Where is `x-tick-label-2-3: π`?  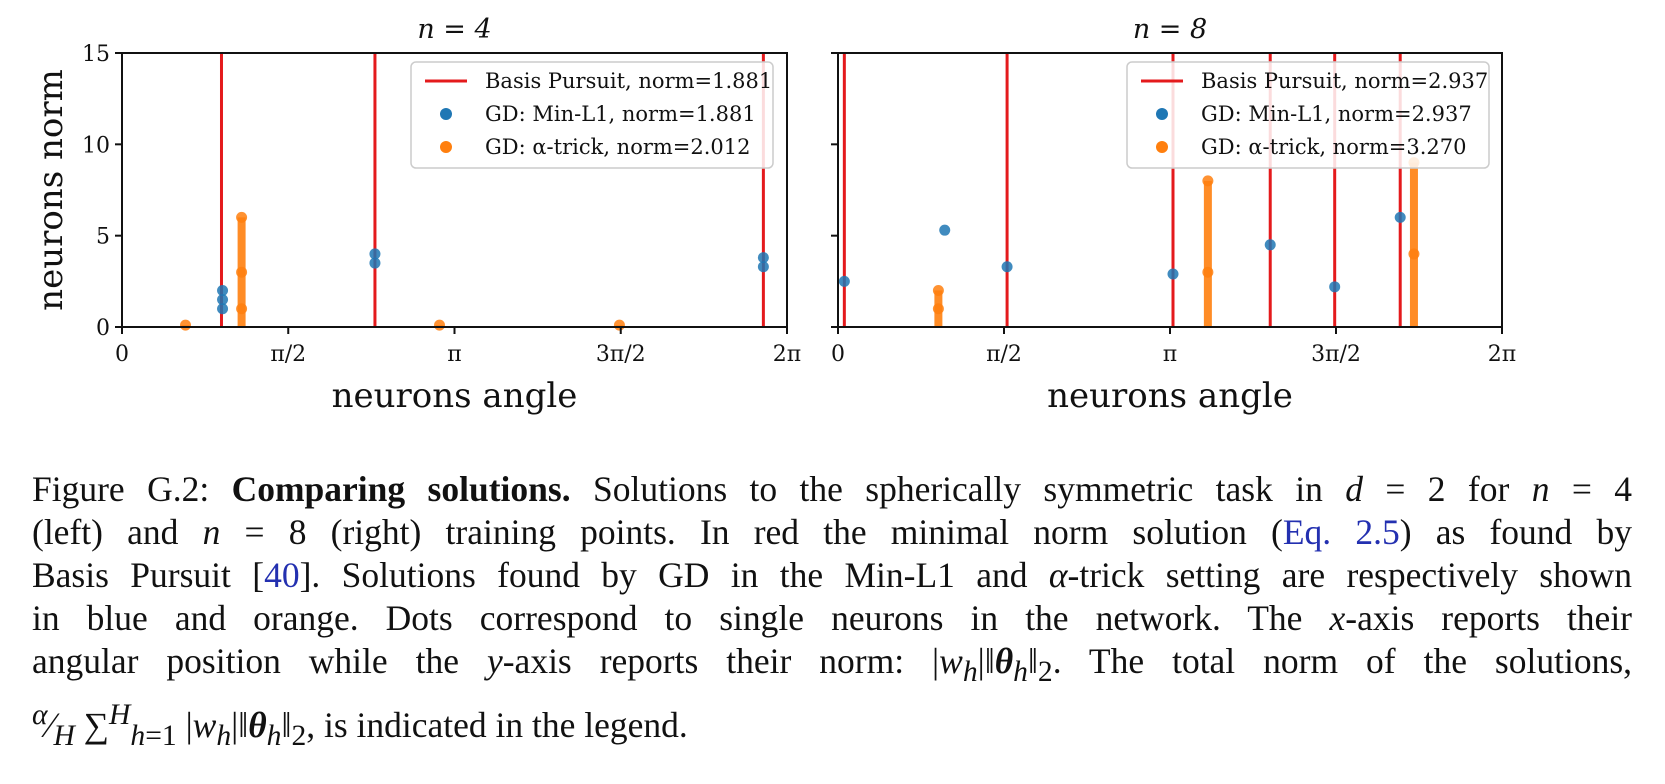 x-tick-label-2-3: π is located at coordinates (1170, 354).